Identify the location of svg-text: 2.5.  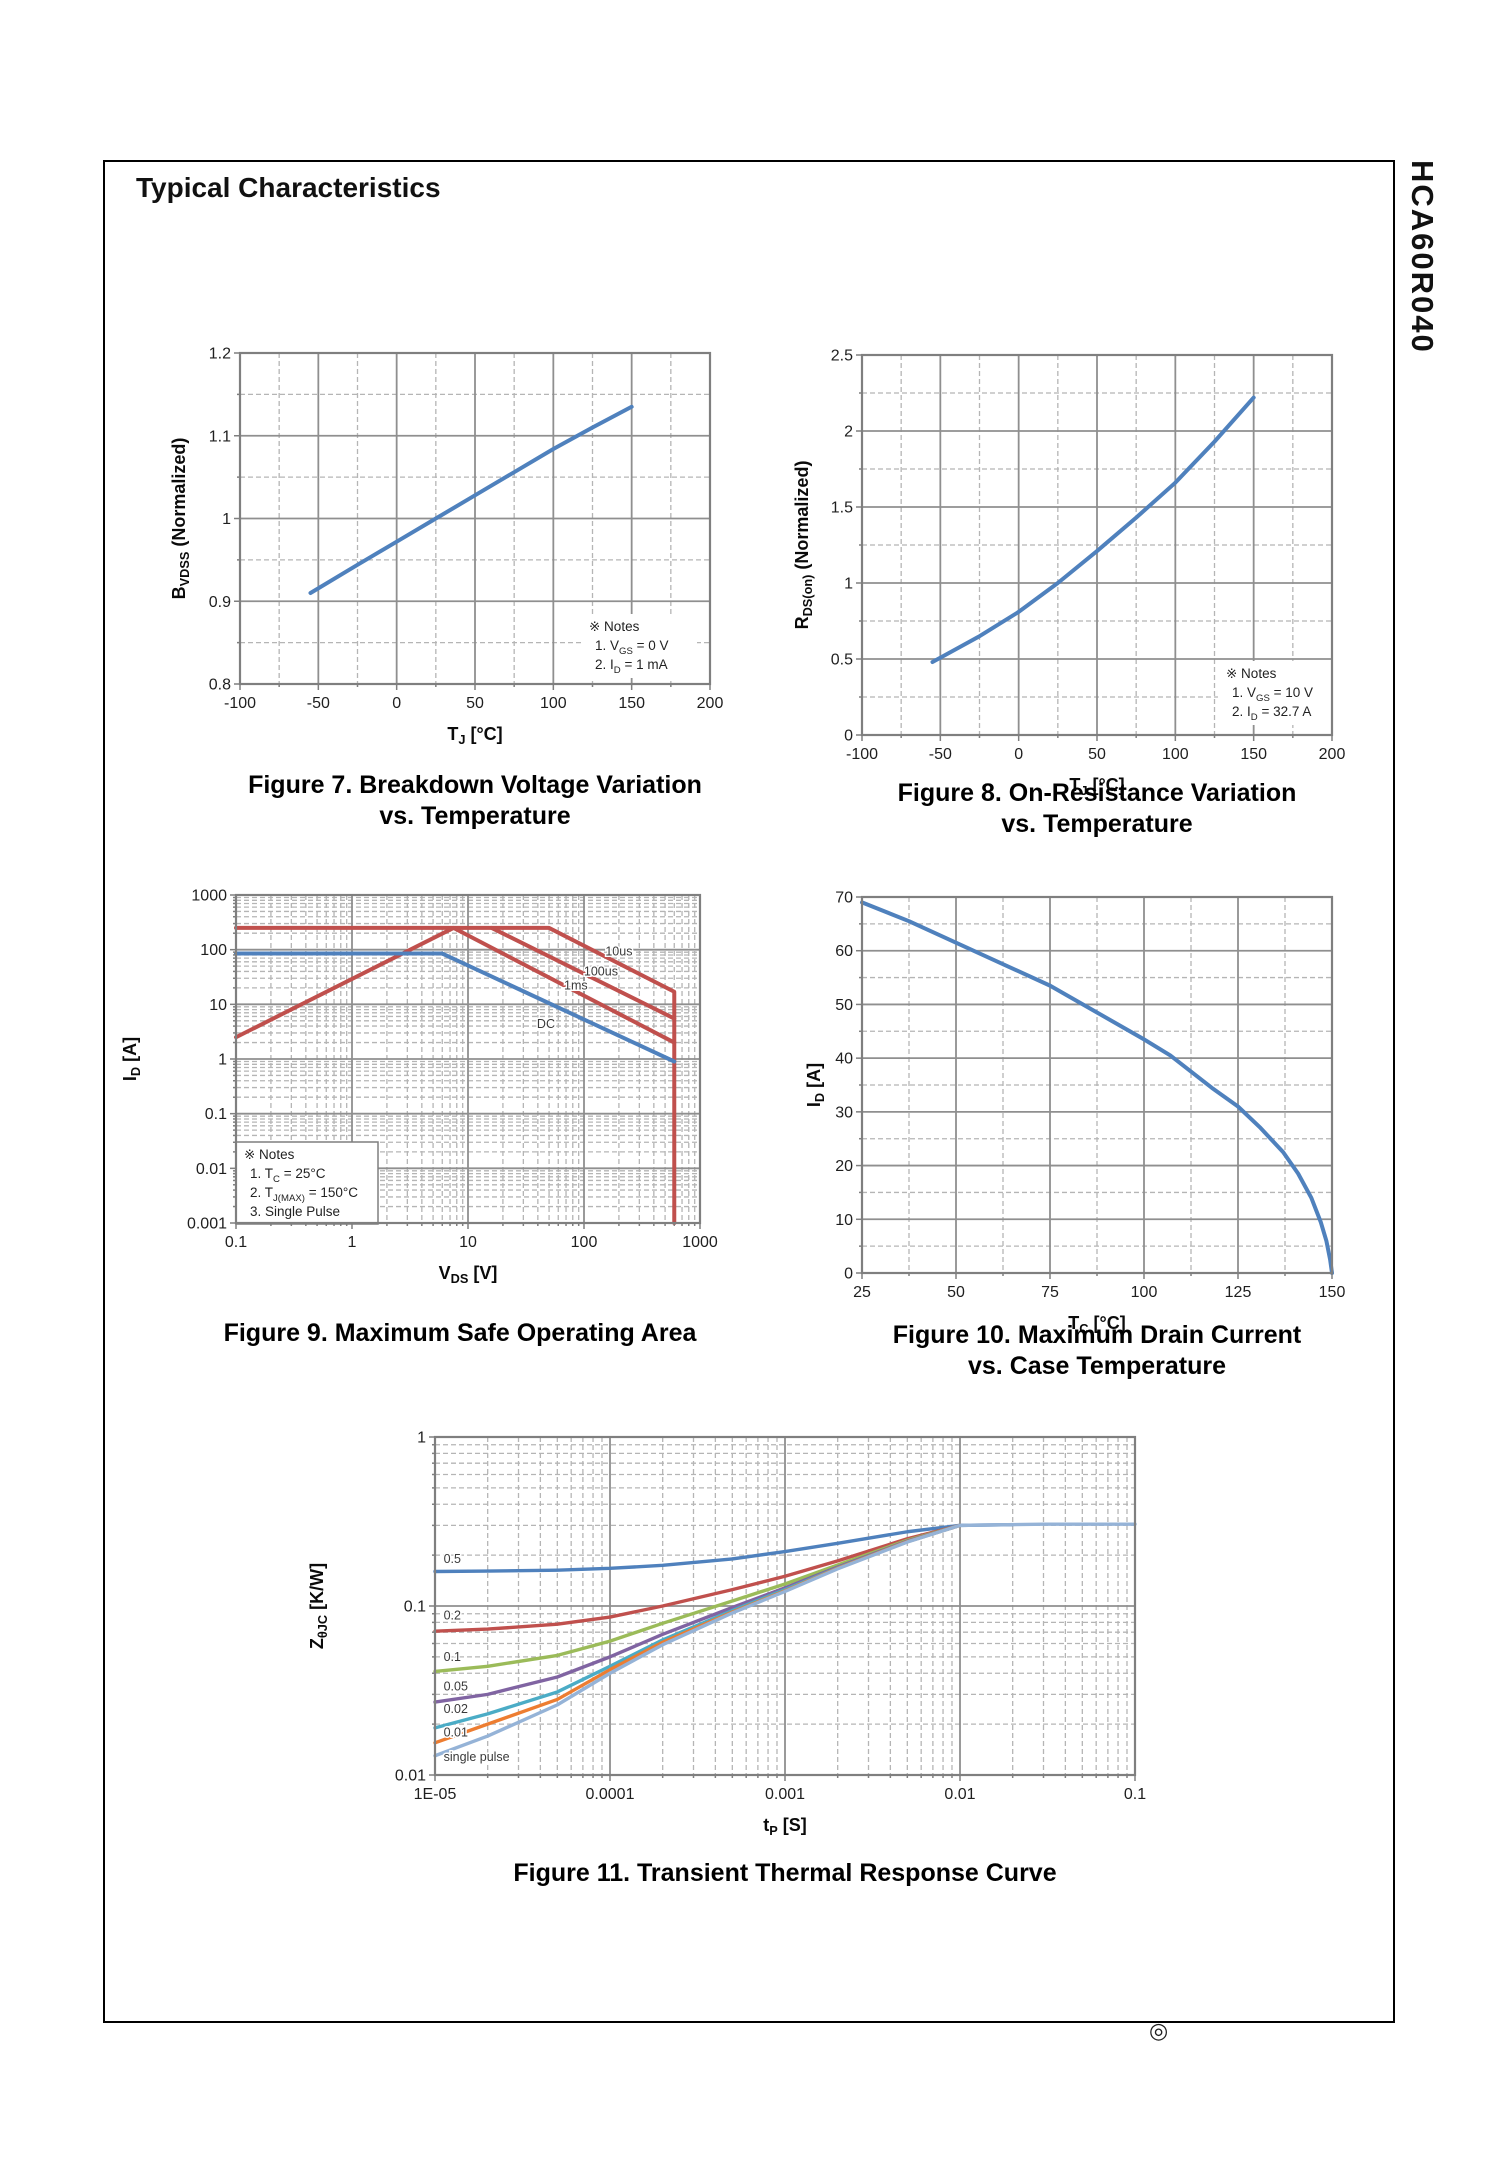
(842, 356).